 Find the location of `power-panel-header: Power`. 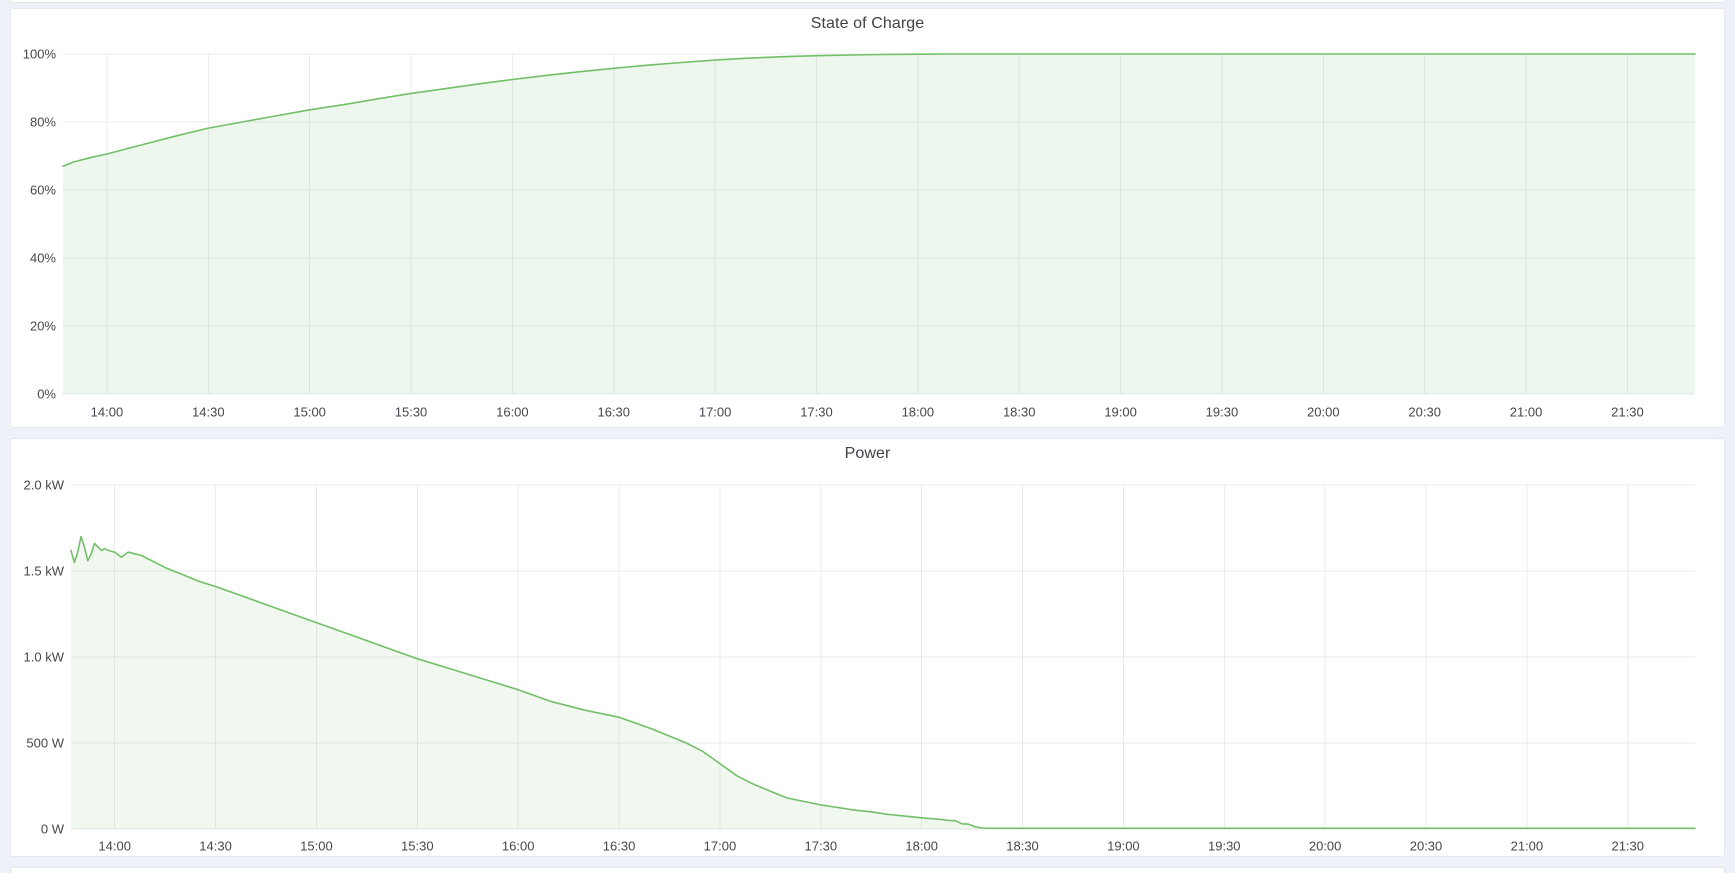

power-panel-header: Power is located at coordinates (867, 454).